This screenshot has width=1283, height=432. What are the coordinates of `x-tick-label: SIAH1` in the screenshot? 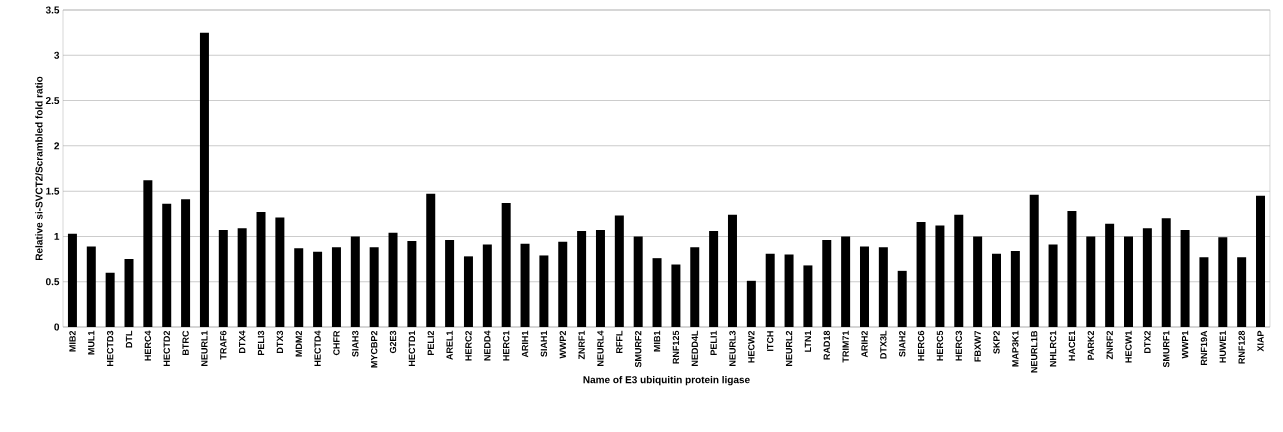 It's located at (544, 343).